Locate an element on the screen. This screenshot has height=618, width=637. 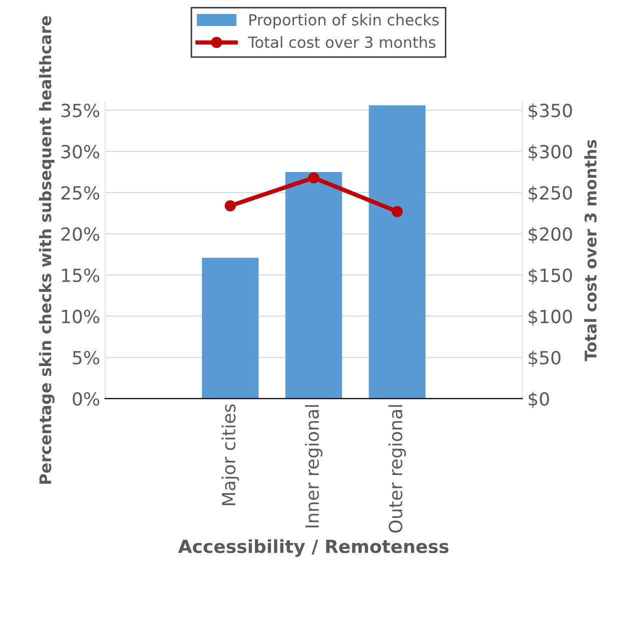
y2-tick-label: $150 is located at coordinates (550, 276).